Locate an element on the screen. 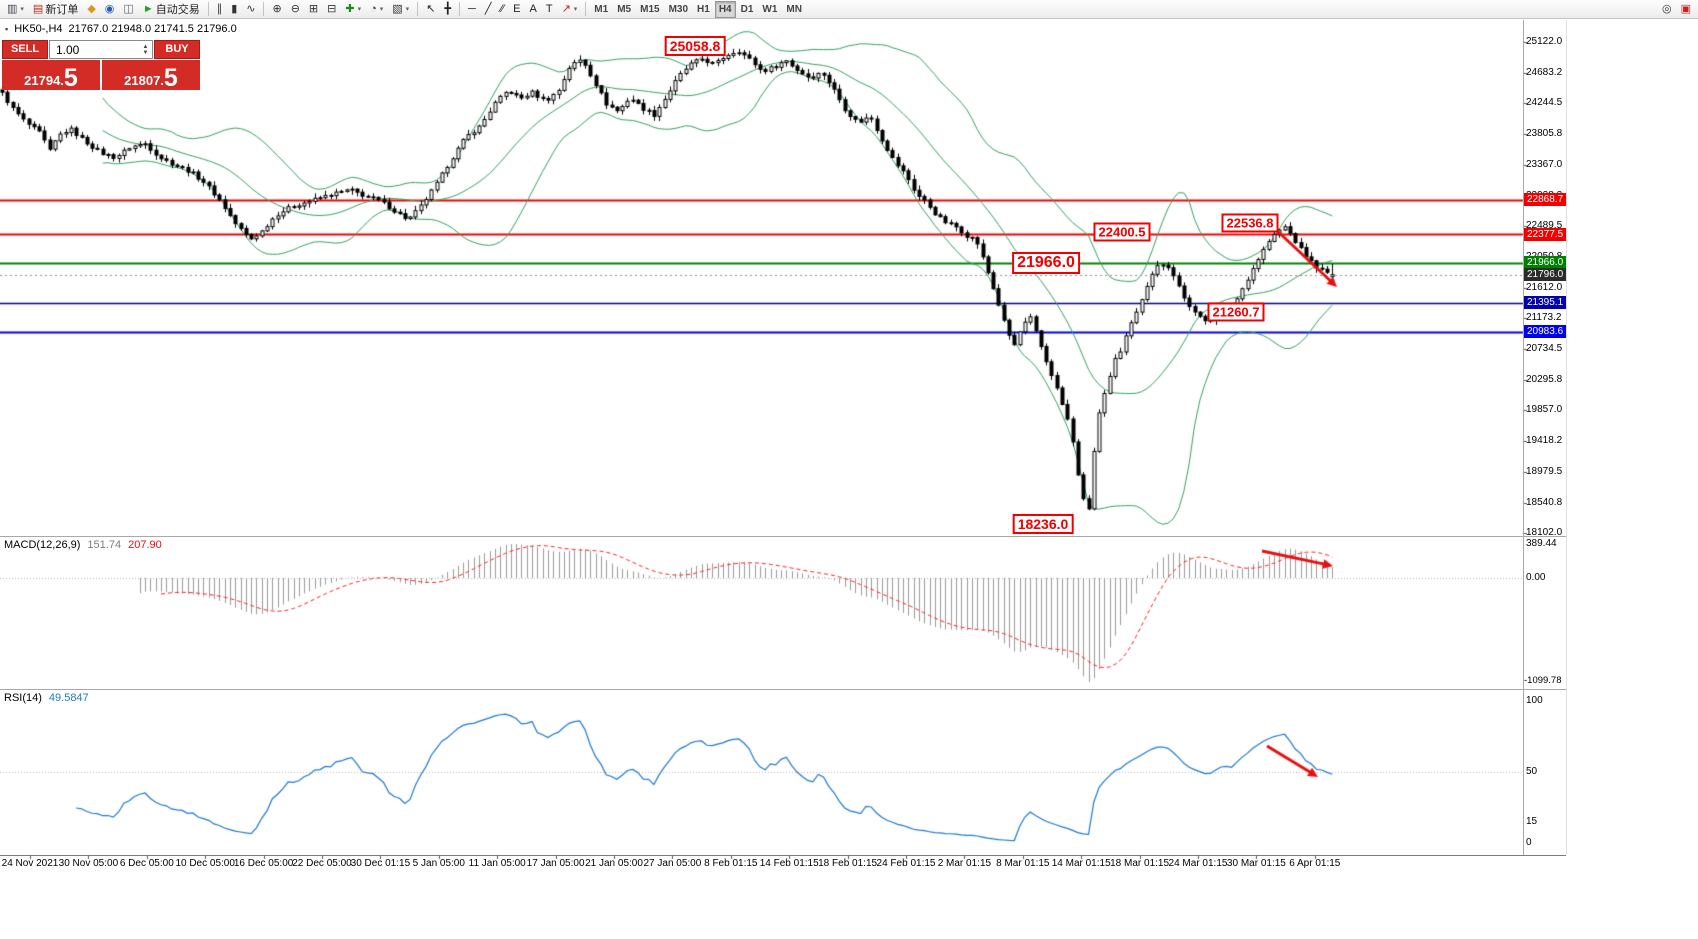 The width and height of the screenshot is (1698, 939). rsi-title: RSI(14) is located at coordinates (23, 698).